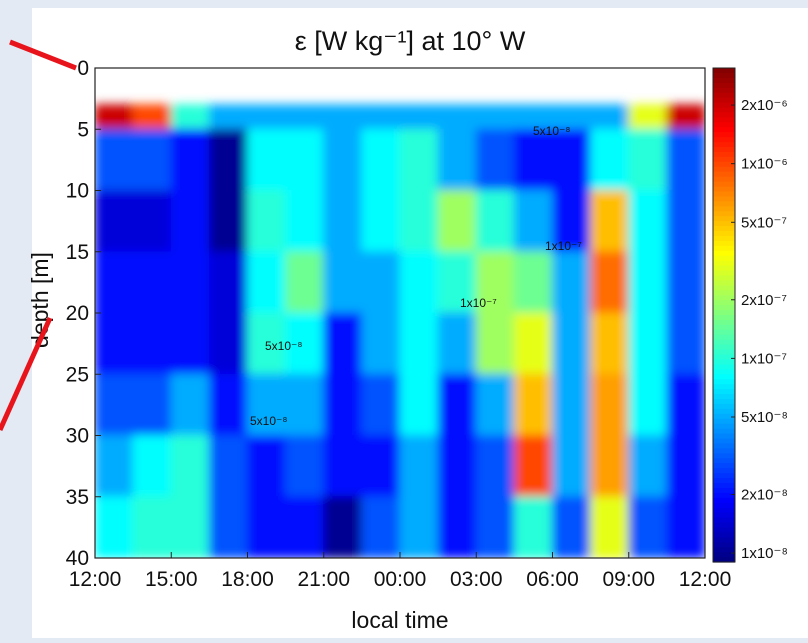  What do you see at coordinates (476, 579) in the screenshot?
I see `x-tick-label: 03:00` at bounding box center [476, 579].